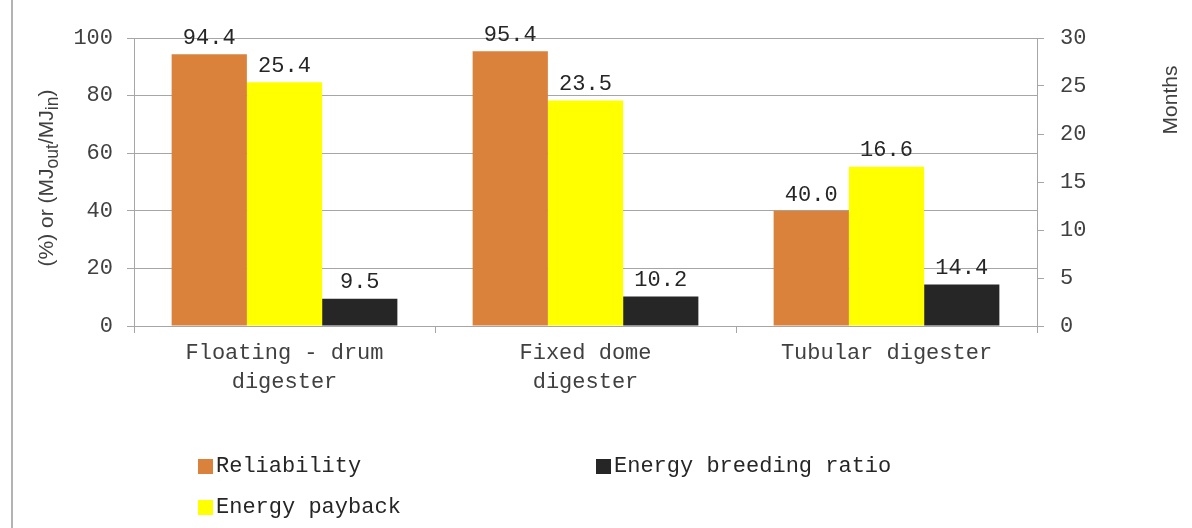 The width and height of the screenshot is (1192, 528). What do you see at coordinates (886, 151) in the screenshot?
I see `data-label: 16.6` at bounding box center [886, 151].